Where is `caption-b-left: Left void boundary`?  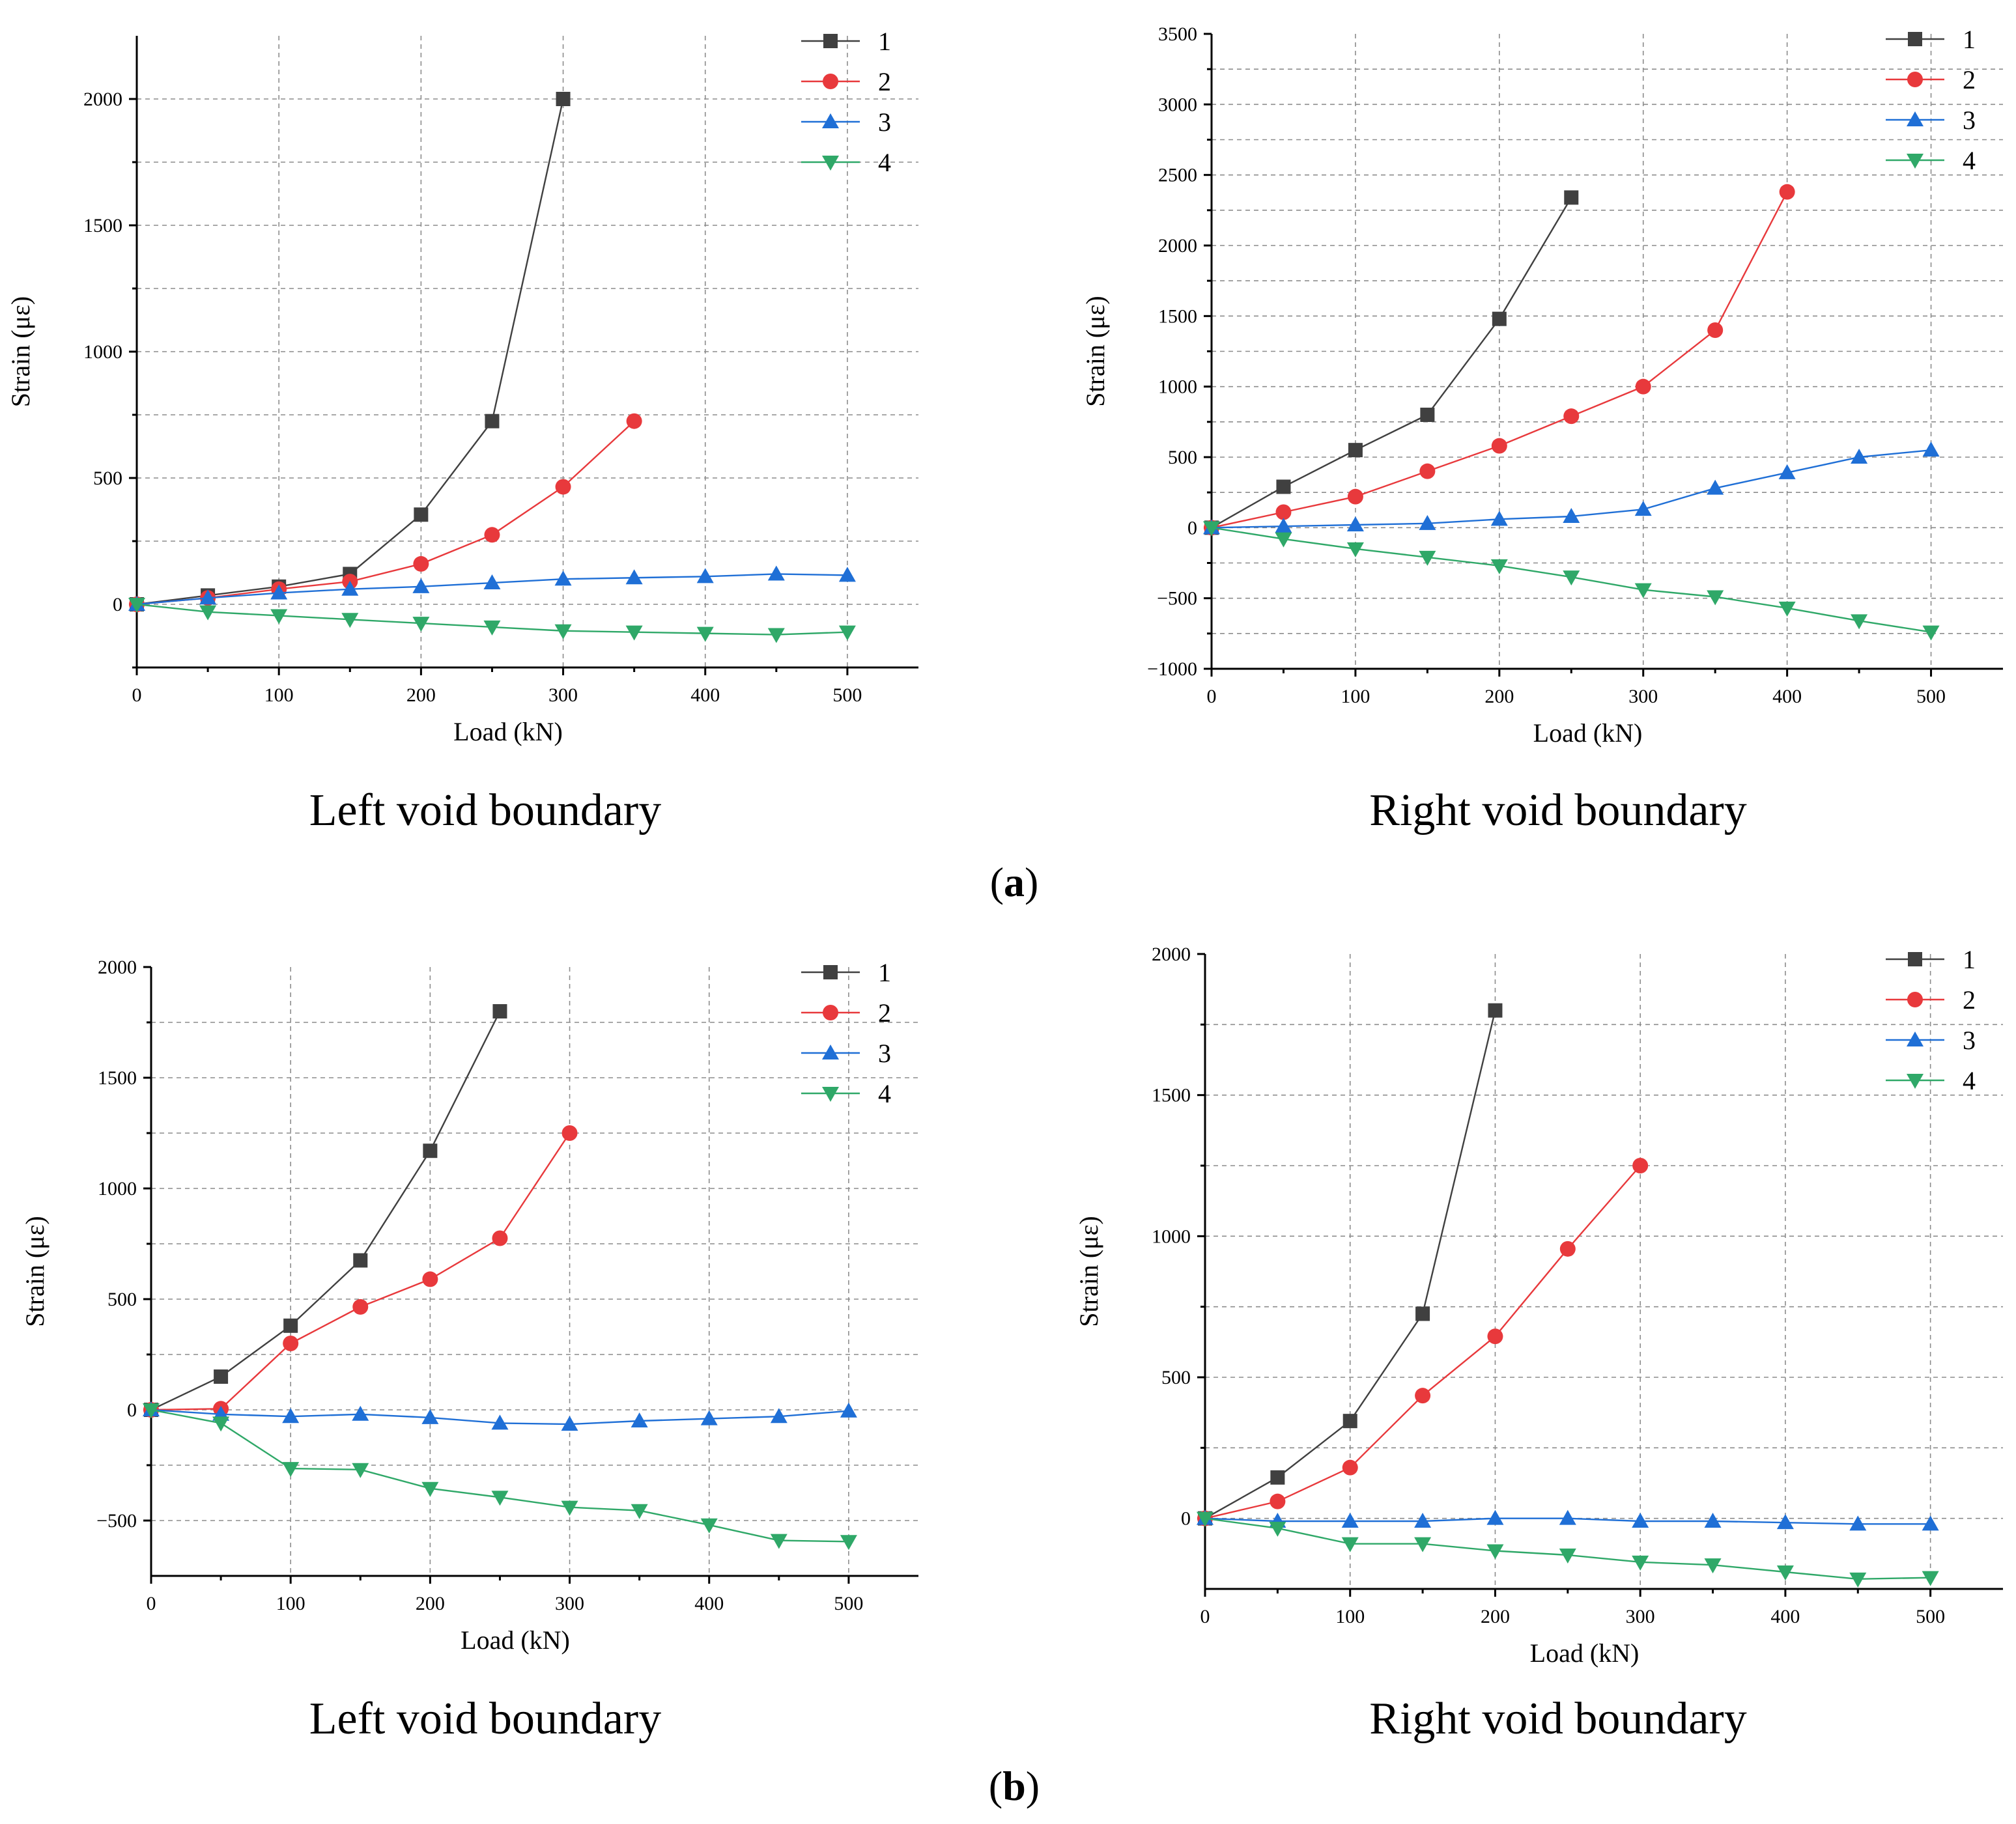
caption-b-left: Left void boundary is located at coordinates (486, 1719).